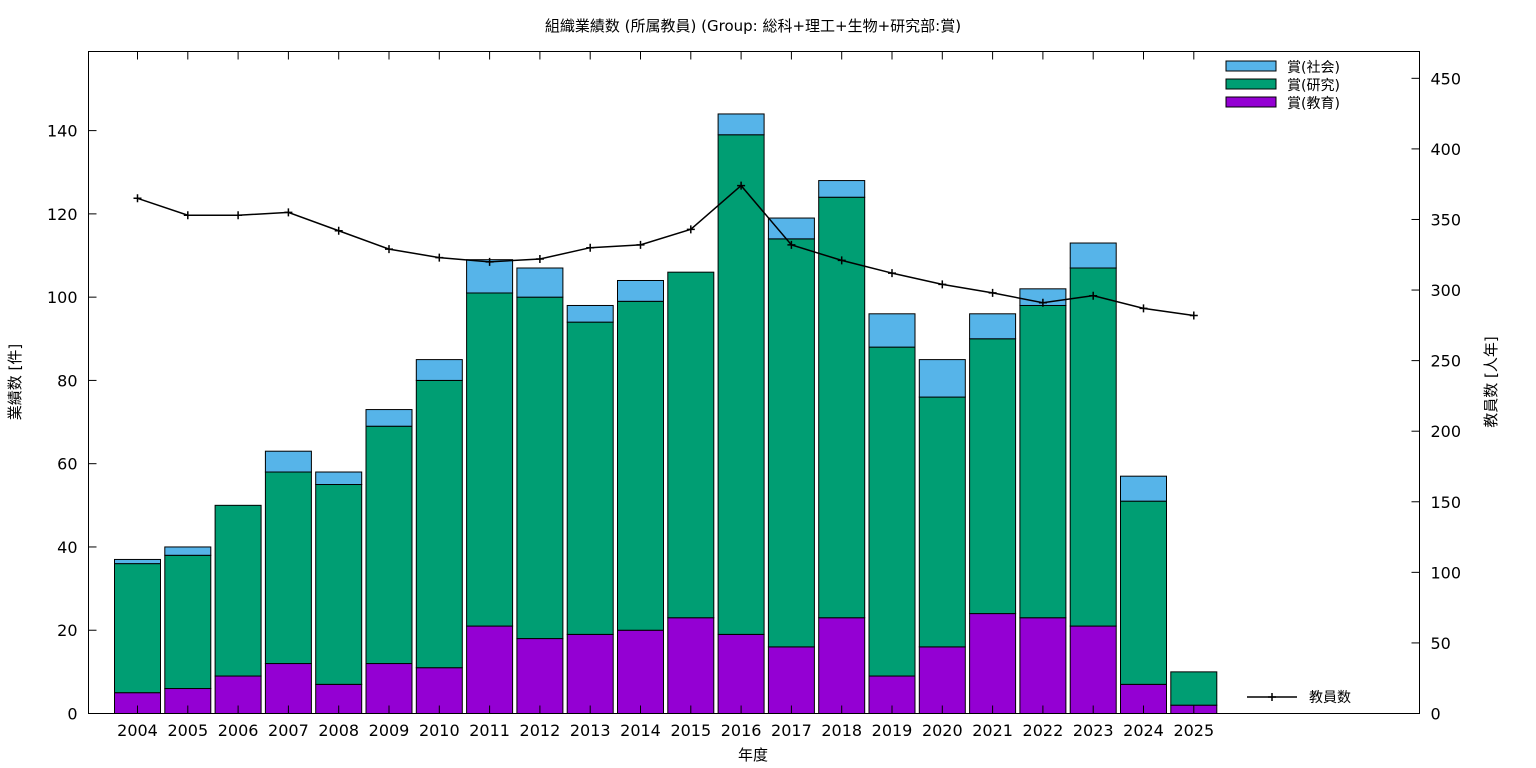  What do you see at coordinates (389, 730) in the screenshot?
I see `xtick-label-2009: 2009` at bounding box center [389, 730].